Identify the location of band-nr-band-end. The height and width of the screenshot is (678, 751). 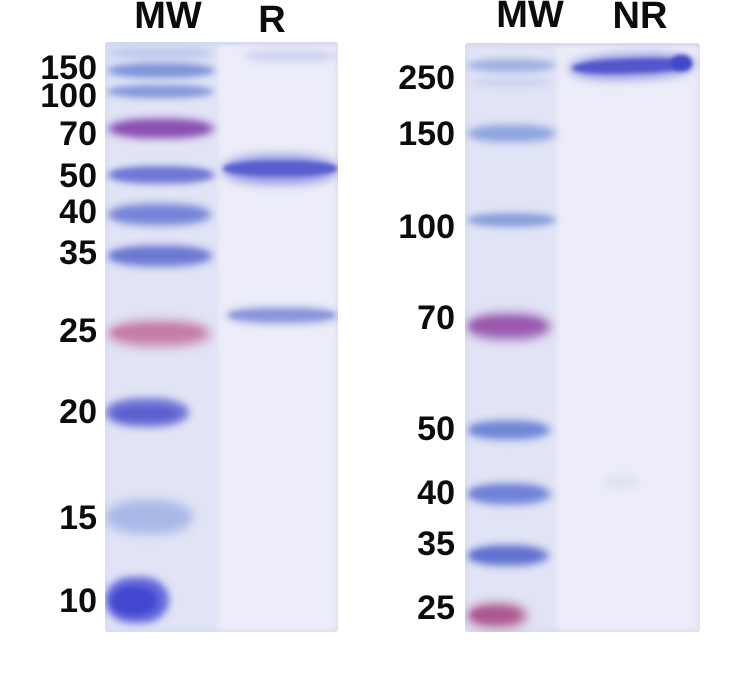
(681, 63).